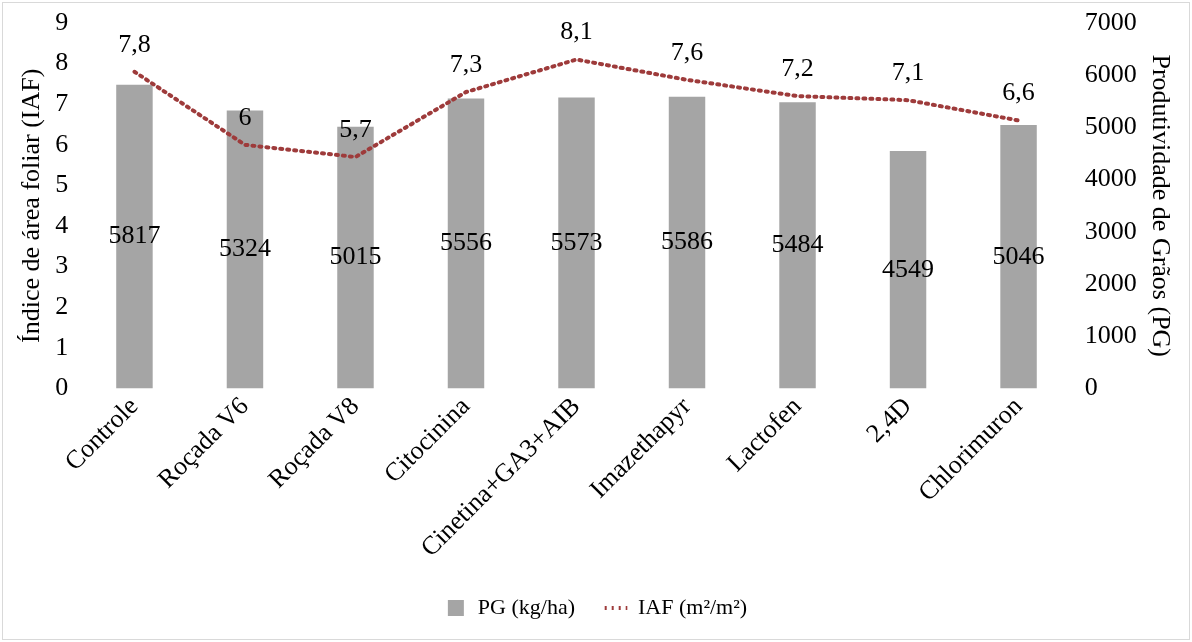 This screenshot has height=642, width=1192. I want to click on data-label: 5484, so click(797, 244).